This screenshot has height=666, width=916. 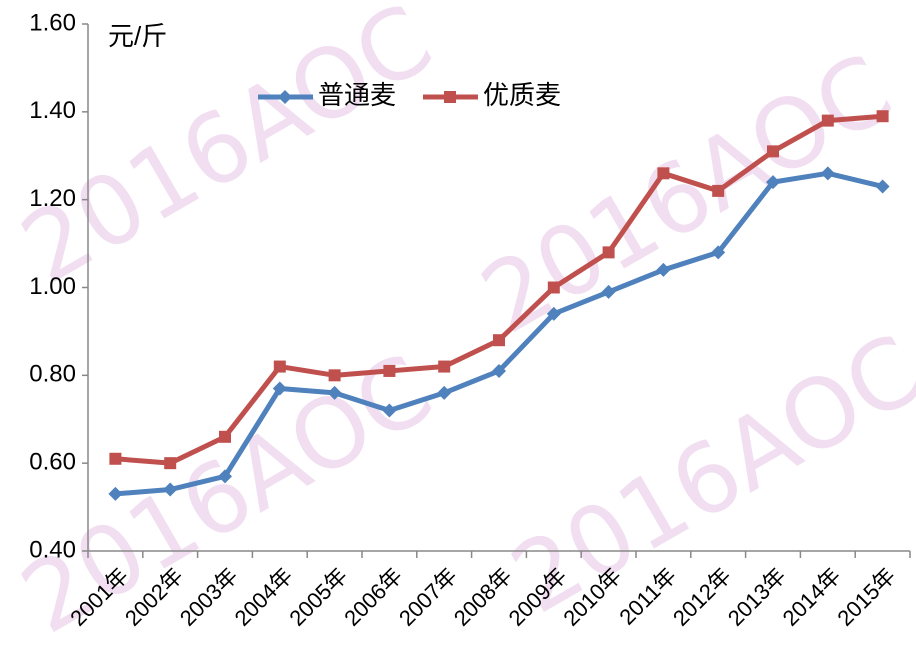 What do you see at coordinates (357, 95) in the screenshot?
I see `legend-label: 普通麦` at bounding box center [357, 95].